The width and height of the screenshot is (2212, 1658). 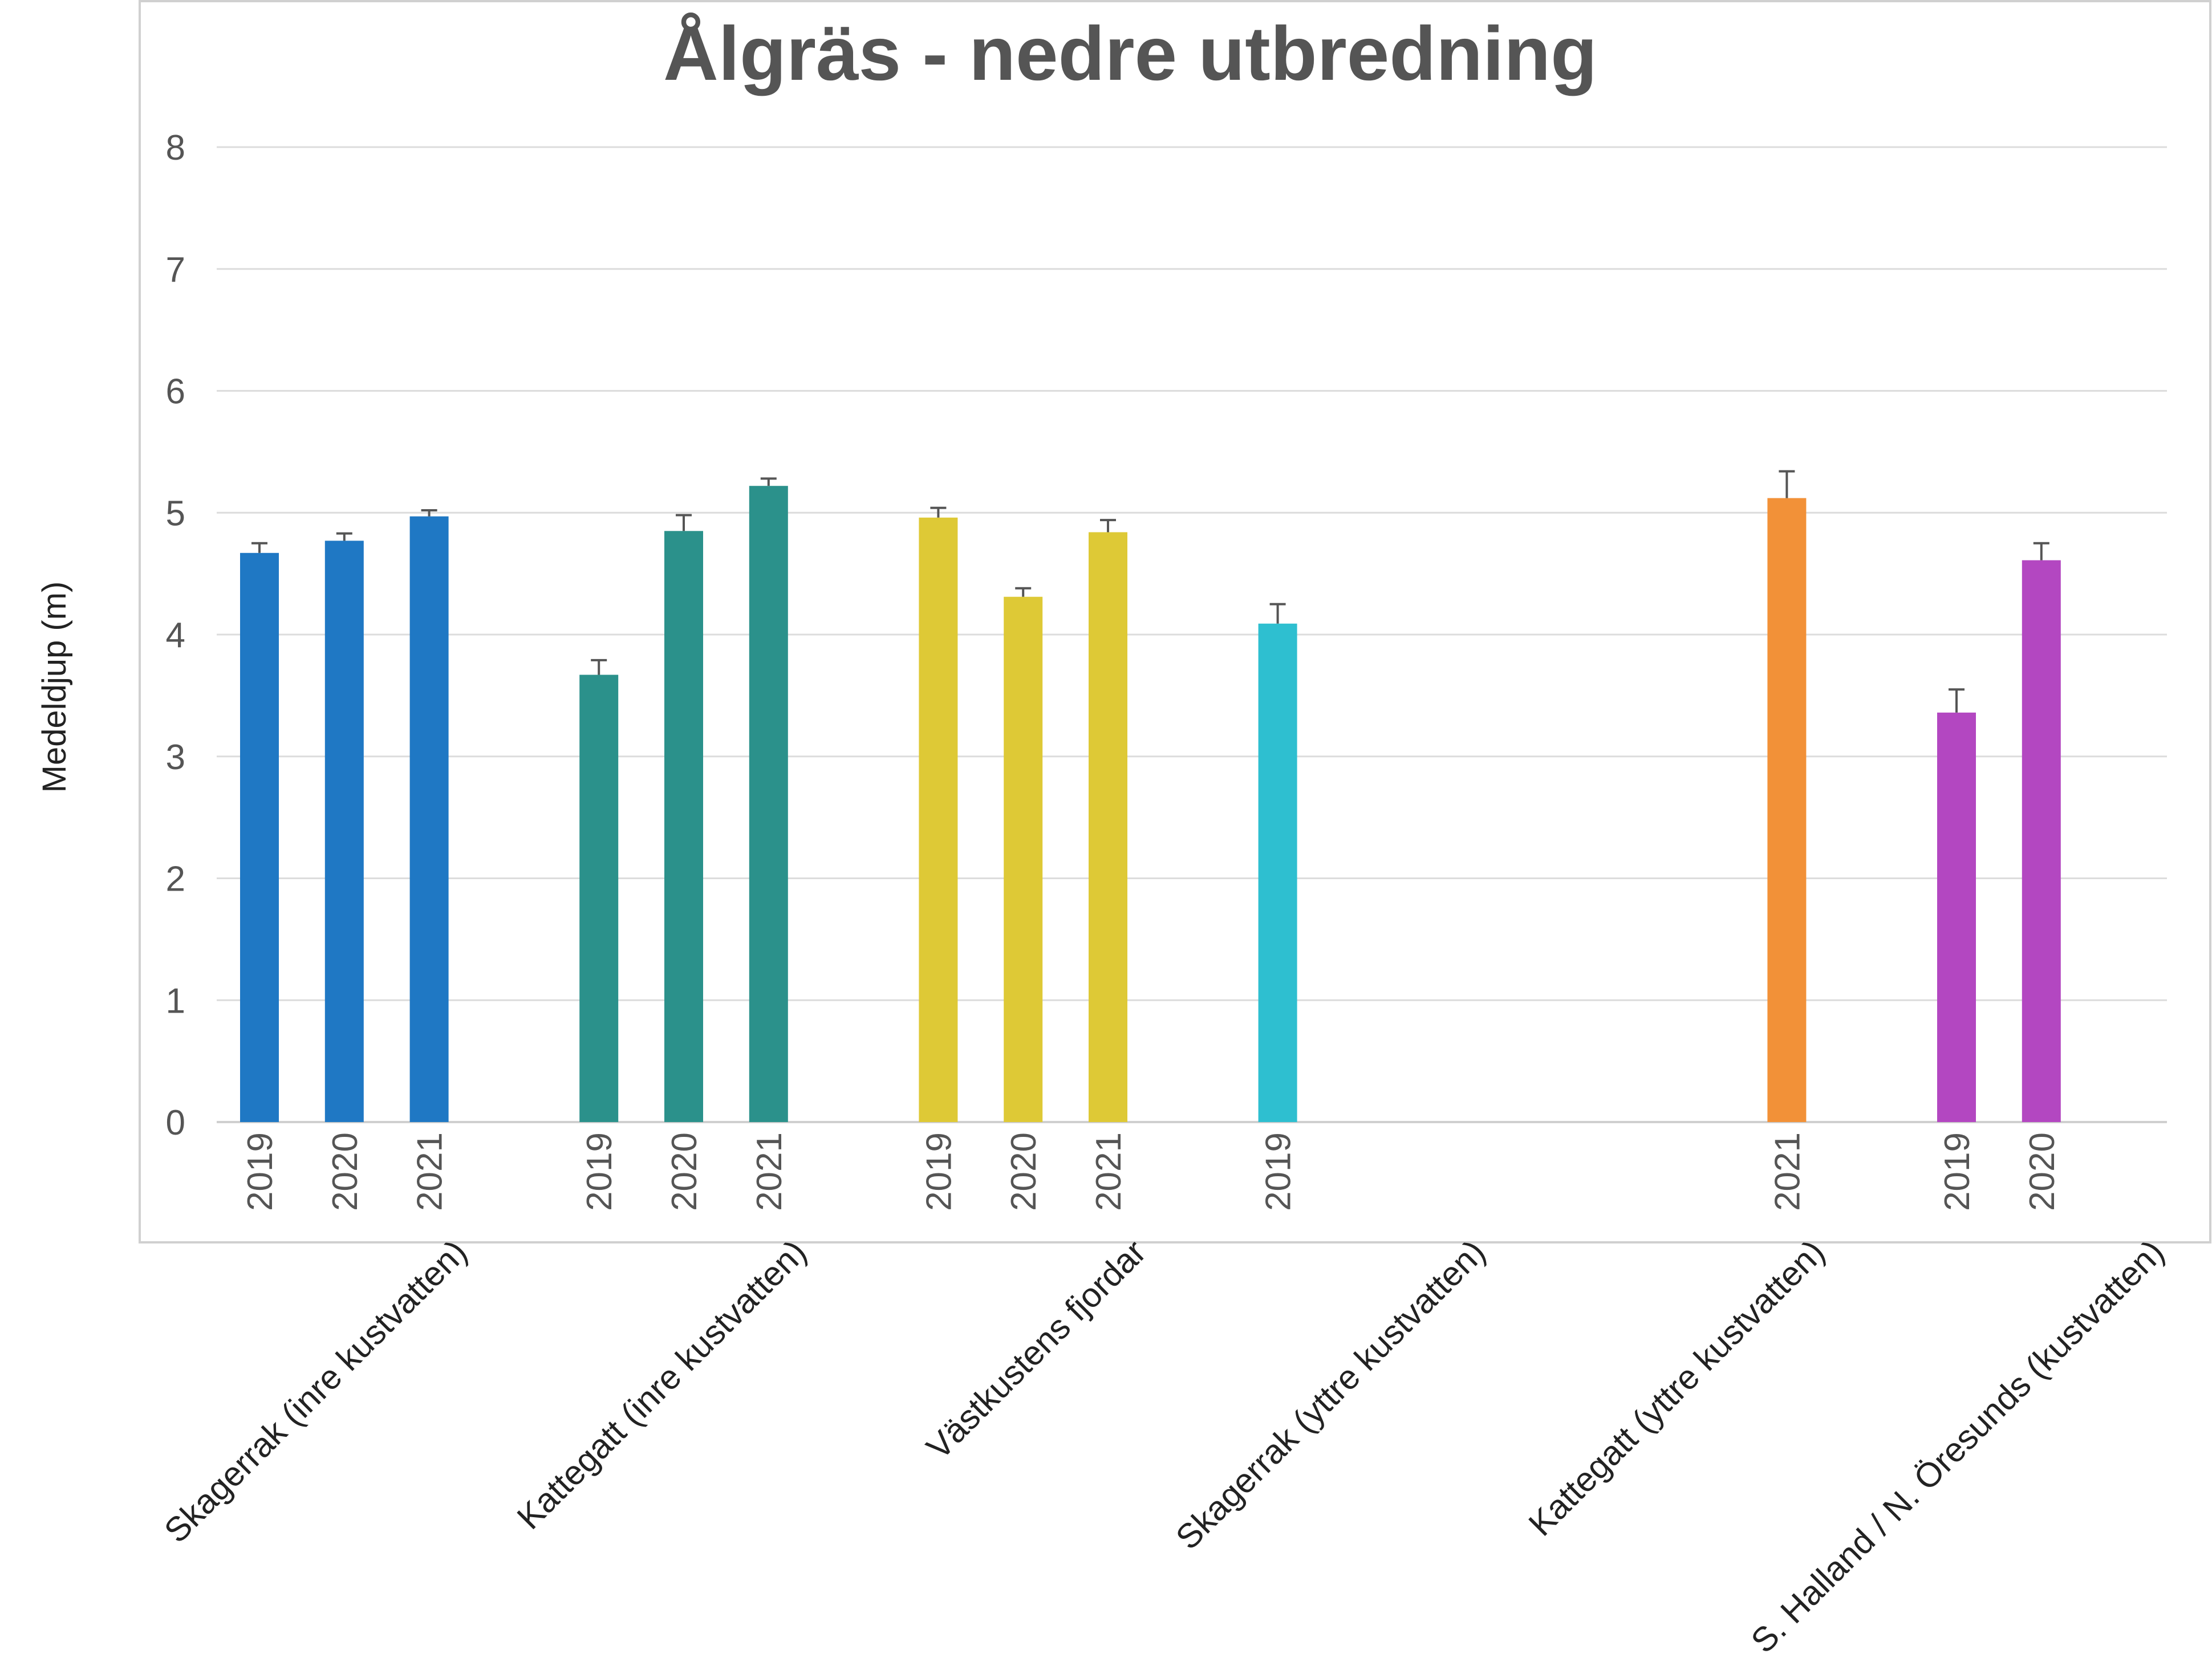 What do you see at coordinates (1958, 1444) in the screenshot?
I see `group-label: S. Halland / N. Öresunds (kustvatten)` at bounding box center [1958, 1444].